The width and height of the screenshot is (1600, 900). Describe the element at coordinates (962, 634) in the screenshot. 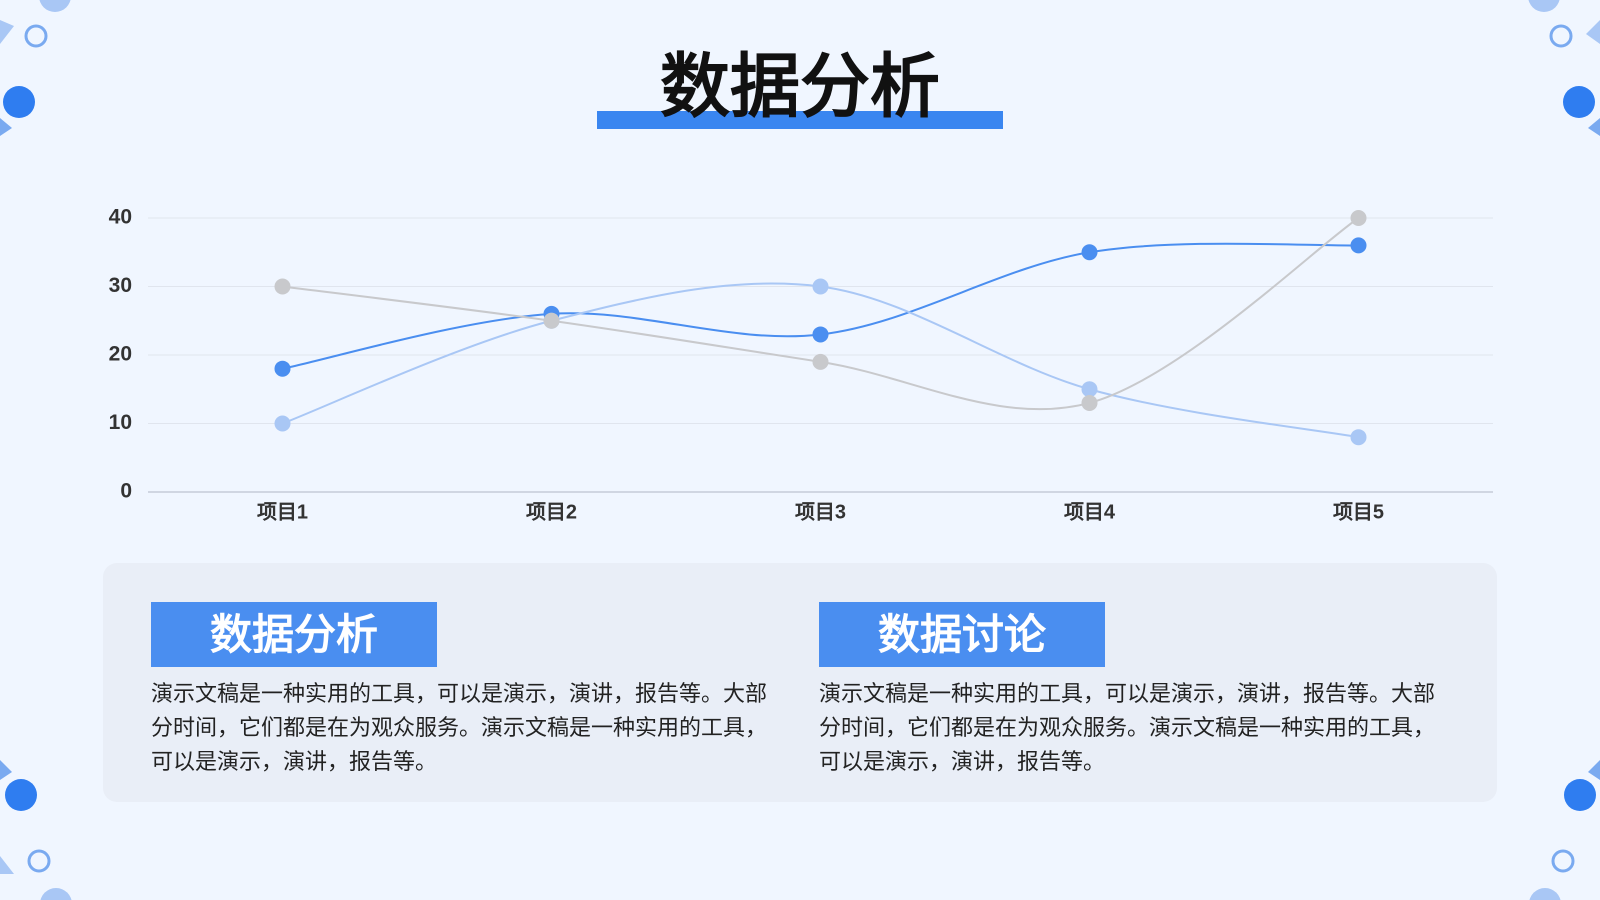

I see `panel-title: 数据讨论` at that location.